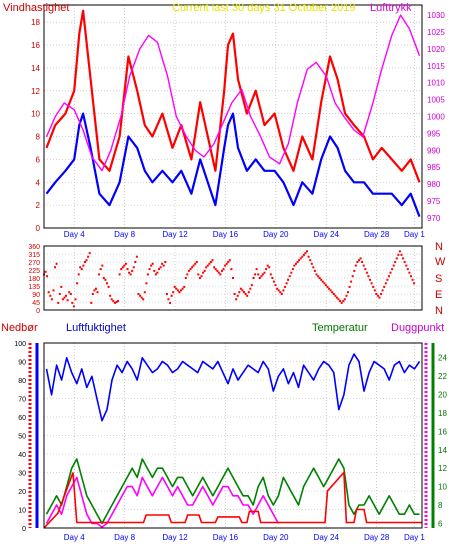 The width and height of the screenshot is (460, 548). What do you see at coordinates (124, 537) in the screenshot?
I see `x-tick-label: Day 8` at bounding box center [124, 537].